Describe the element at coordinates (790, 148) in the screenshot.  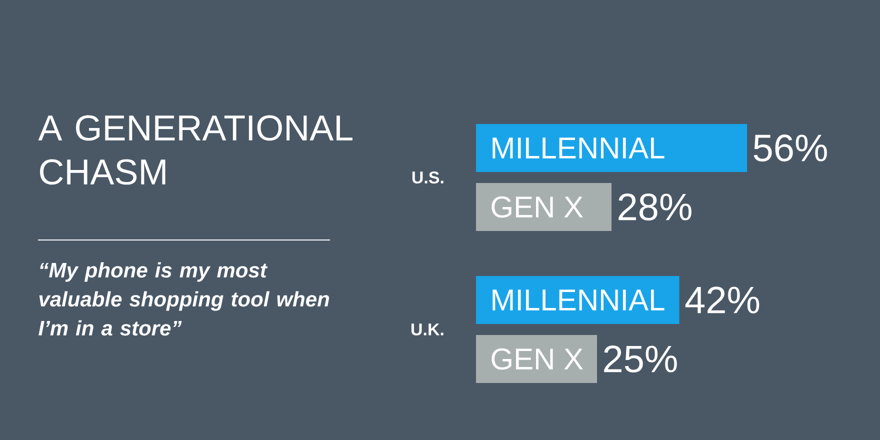
I see `data-label: 56%` at that location.